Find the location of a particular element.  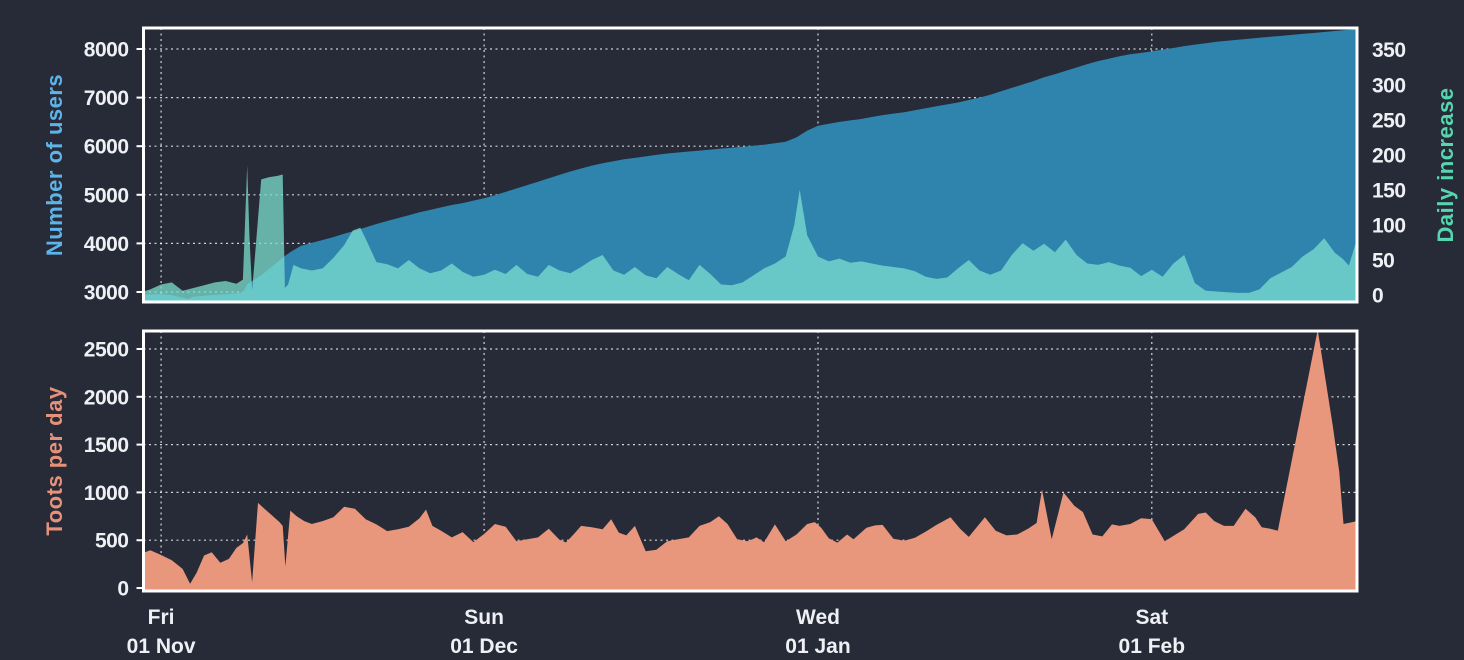

svg-text: Sun is located at coordinates (484, 617).